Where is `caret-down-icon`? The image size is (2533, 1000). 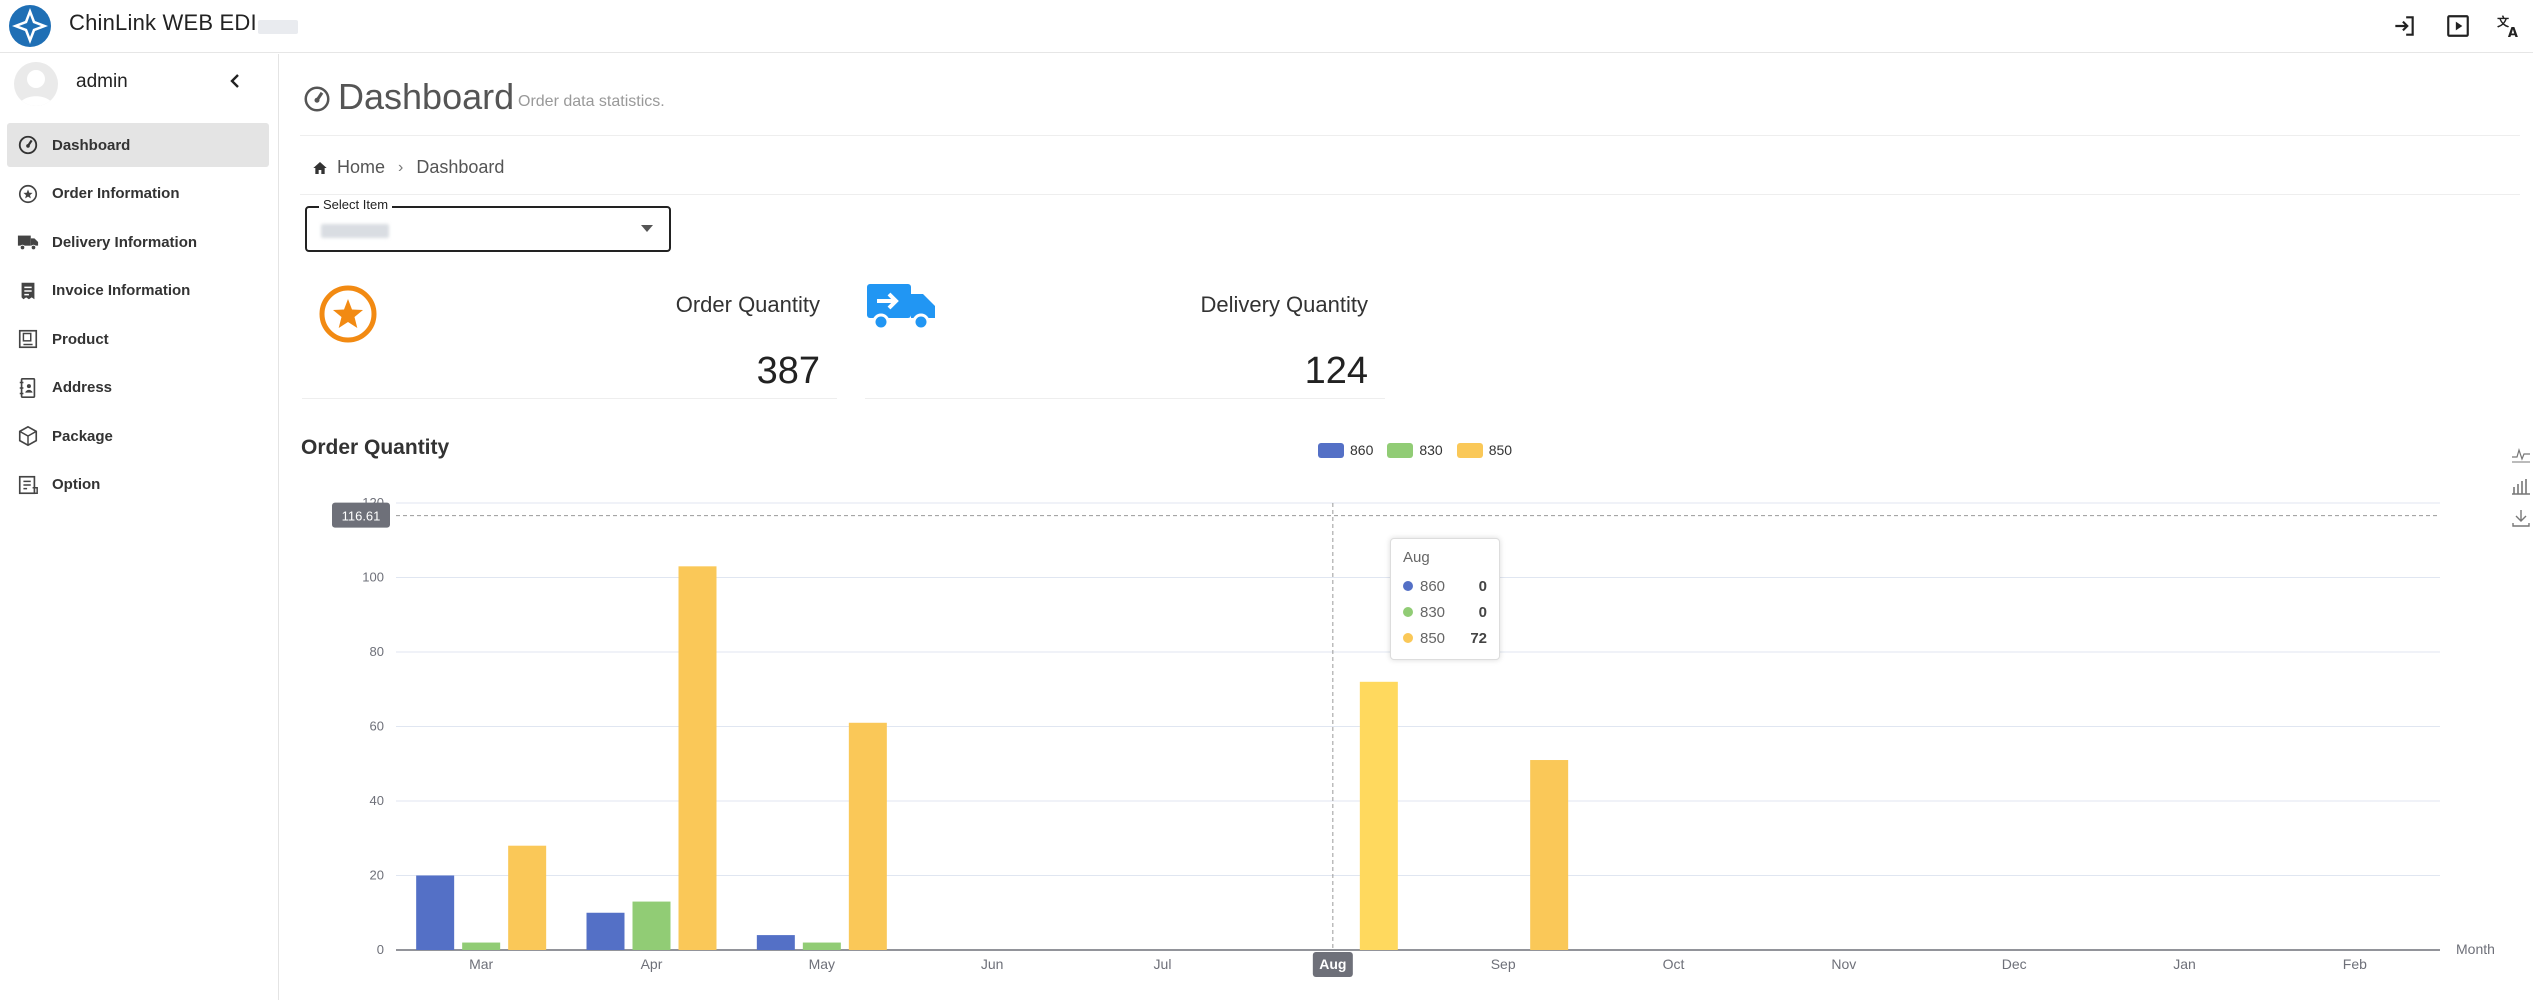
caret-down-icon is located at coordinates (647, 228).